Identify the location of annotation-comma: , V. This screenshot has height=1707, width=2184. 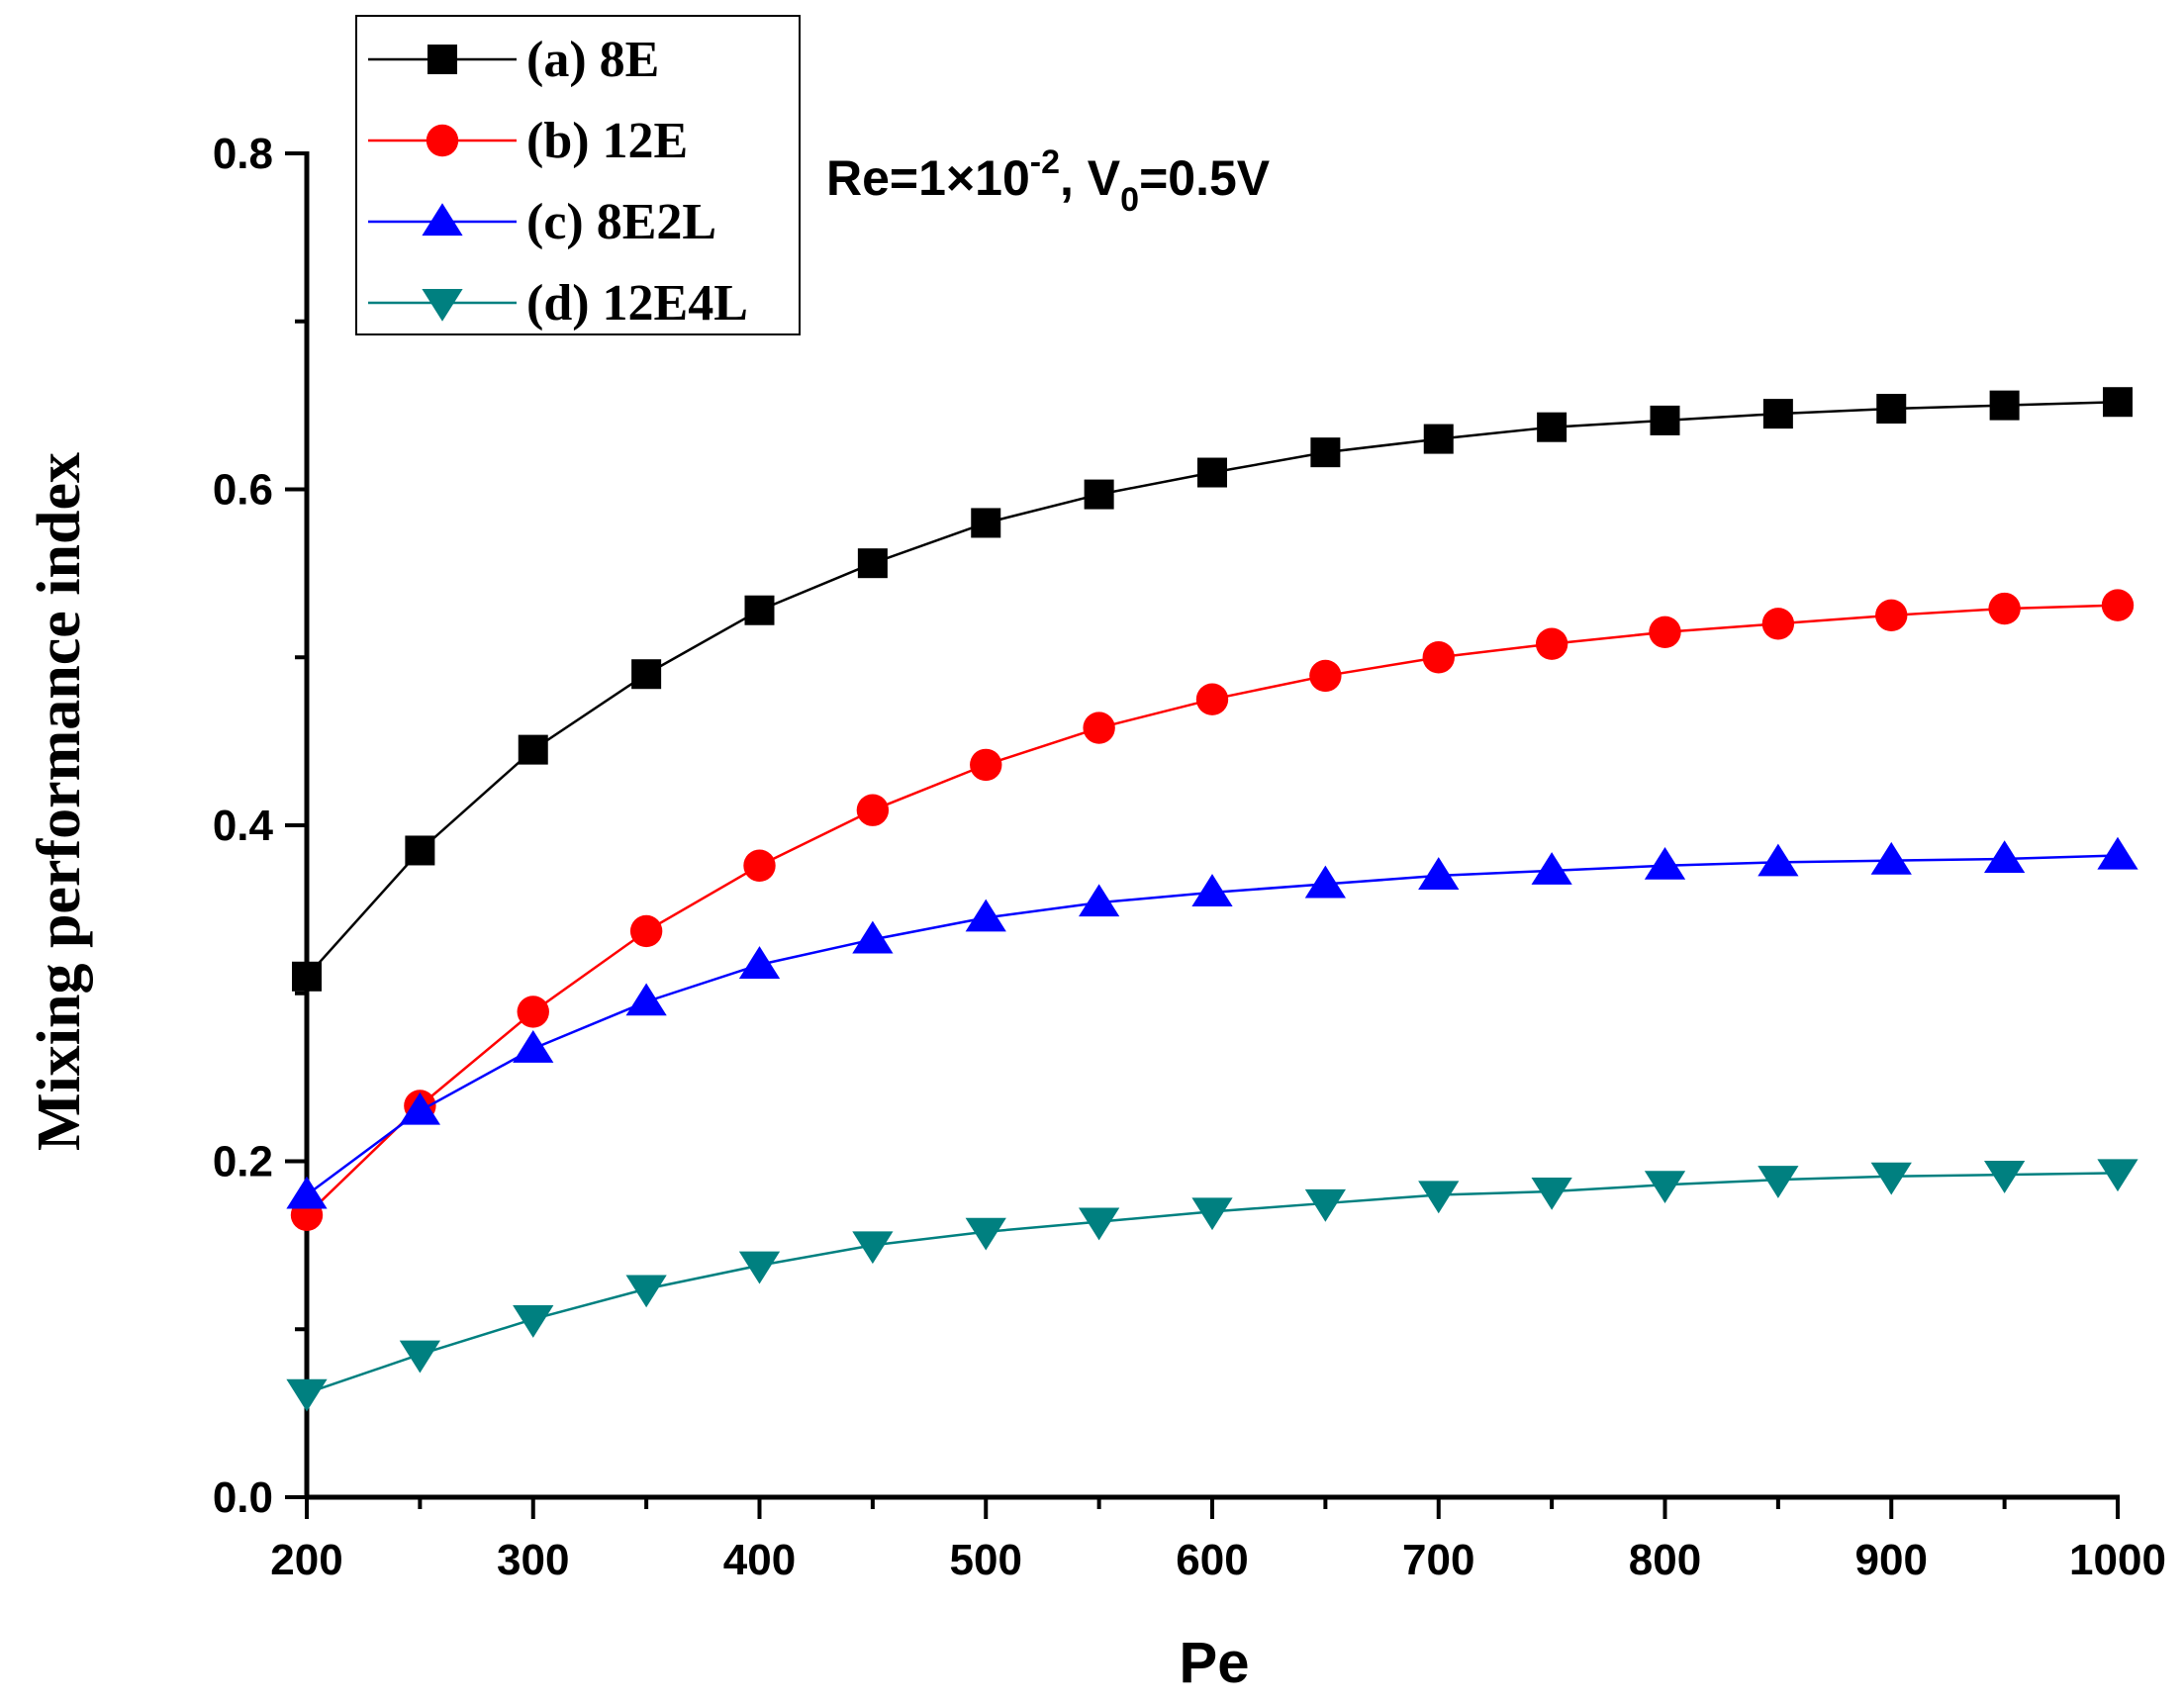
(1090, 178).